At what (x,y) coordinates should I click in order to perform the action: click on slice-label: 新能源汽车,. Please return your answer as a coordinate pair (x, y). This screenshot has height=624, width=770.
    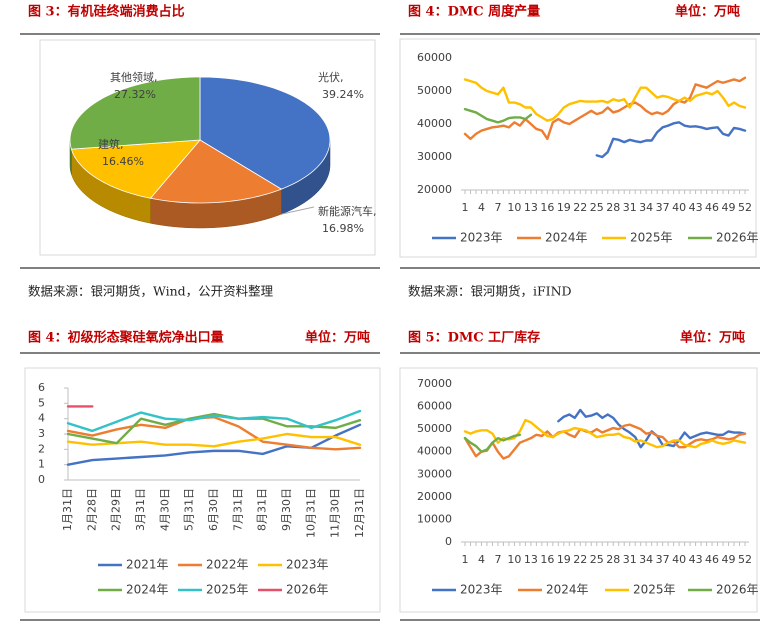
    Looking at the image, I should click on (347, 211).